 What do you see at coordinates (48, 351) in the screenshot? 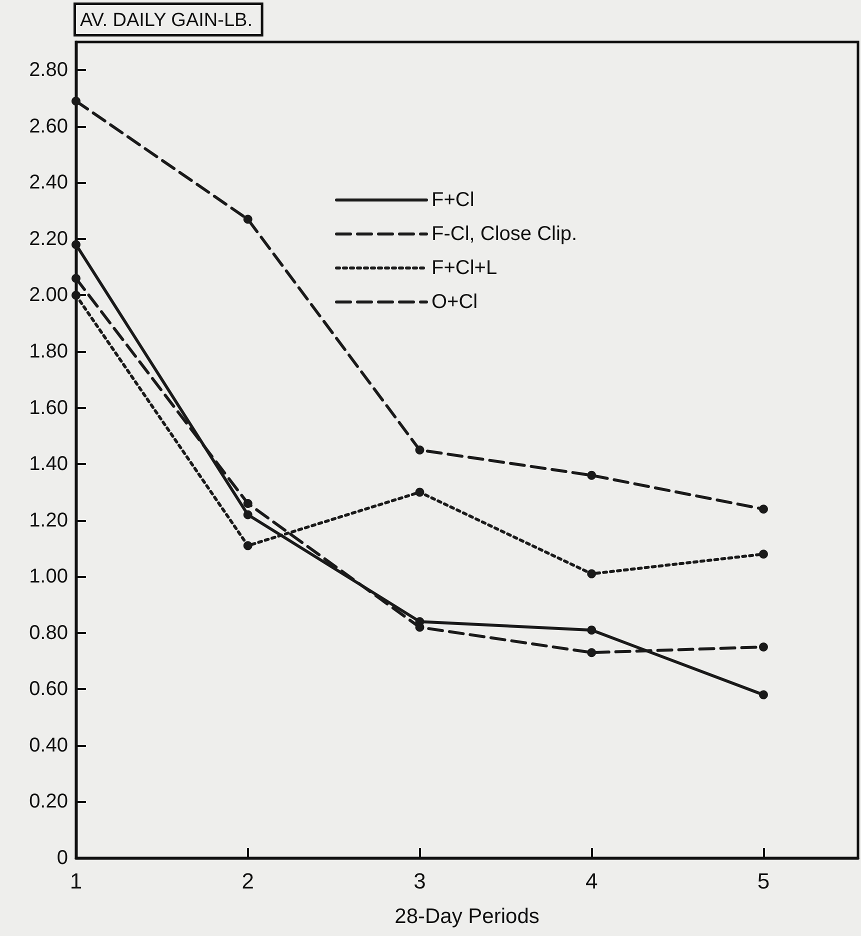
I see `y-tick-label: 1.80` at bounding box center [48, 351].